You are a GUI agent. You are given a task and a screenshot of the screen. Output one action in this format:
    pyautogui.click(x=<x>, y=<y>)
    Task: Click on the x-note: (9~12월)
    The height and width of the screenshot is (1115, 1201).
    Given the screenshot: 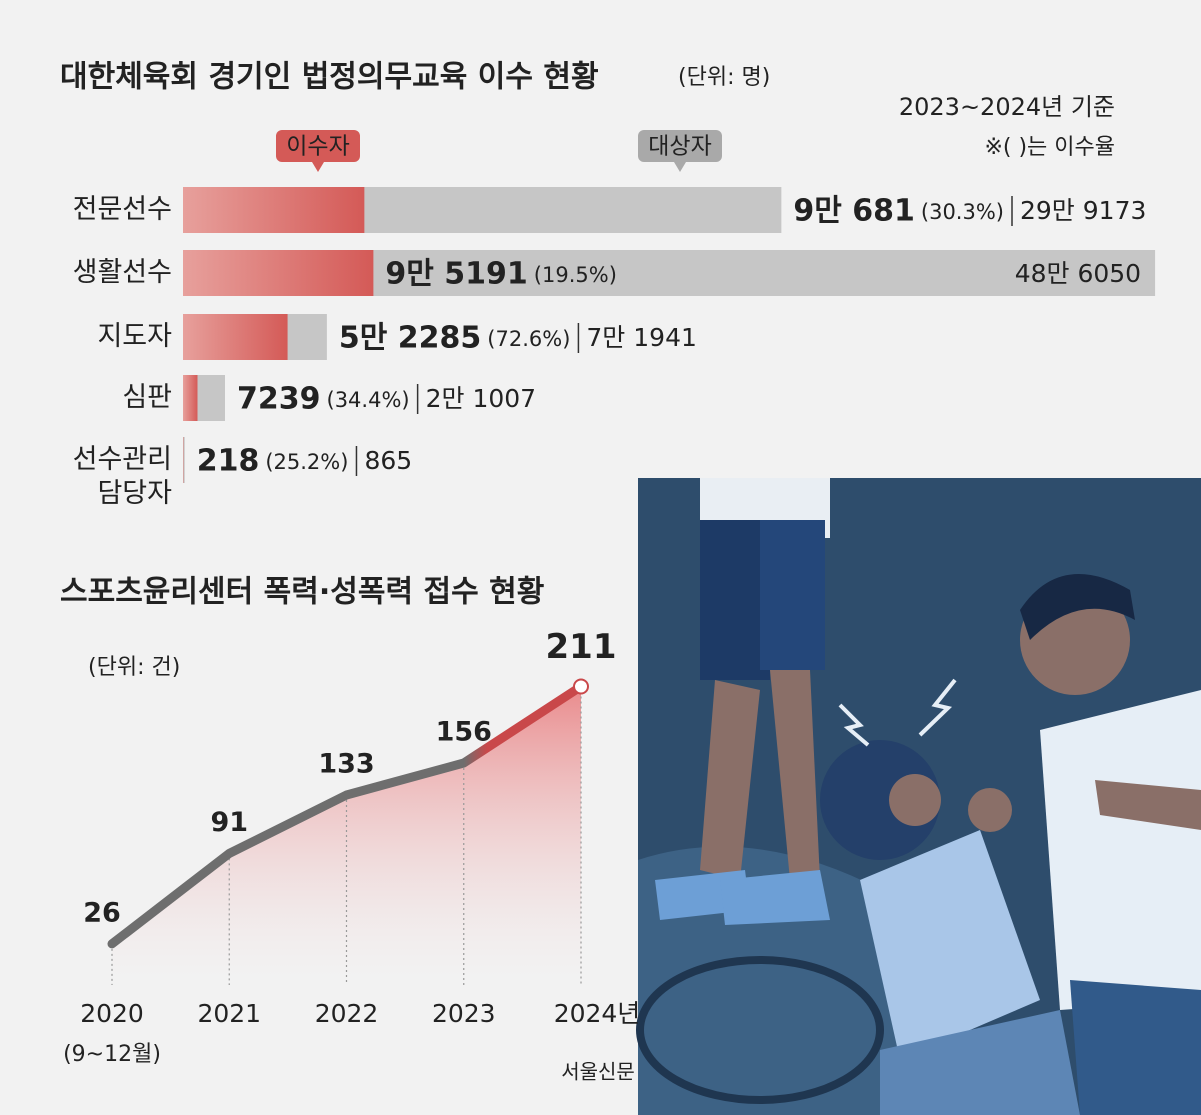 What is the action you would take?
    pyautogui.click(x=112, y=1054)
    